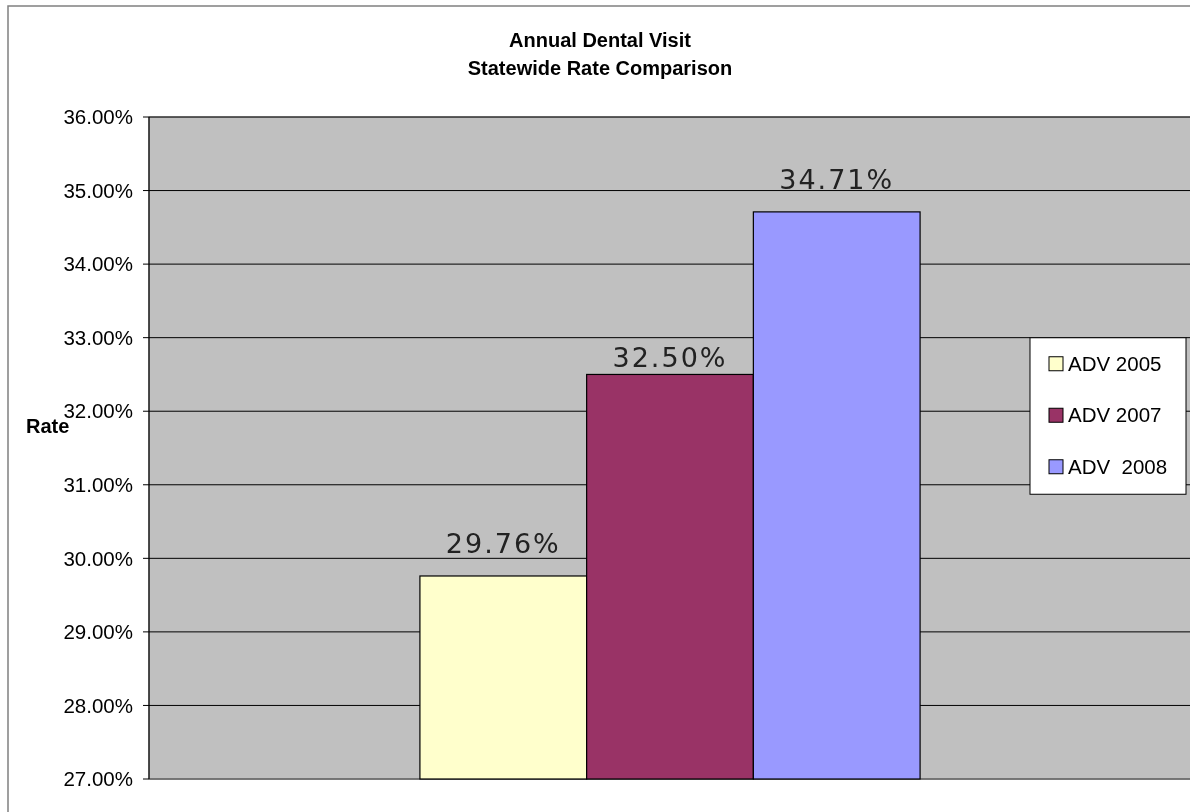  What do you see at coordinates (98, 558) in the screenshot?
I see `y-tick-label: 30.00%` at bounding box center [98, 558].